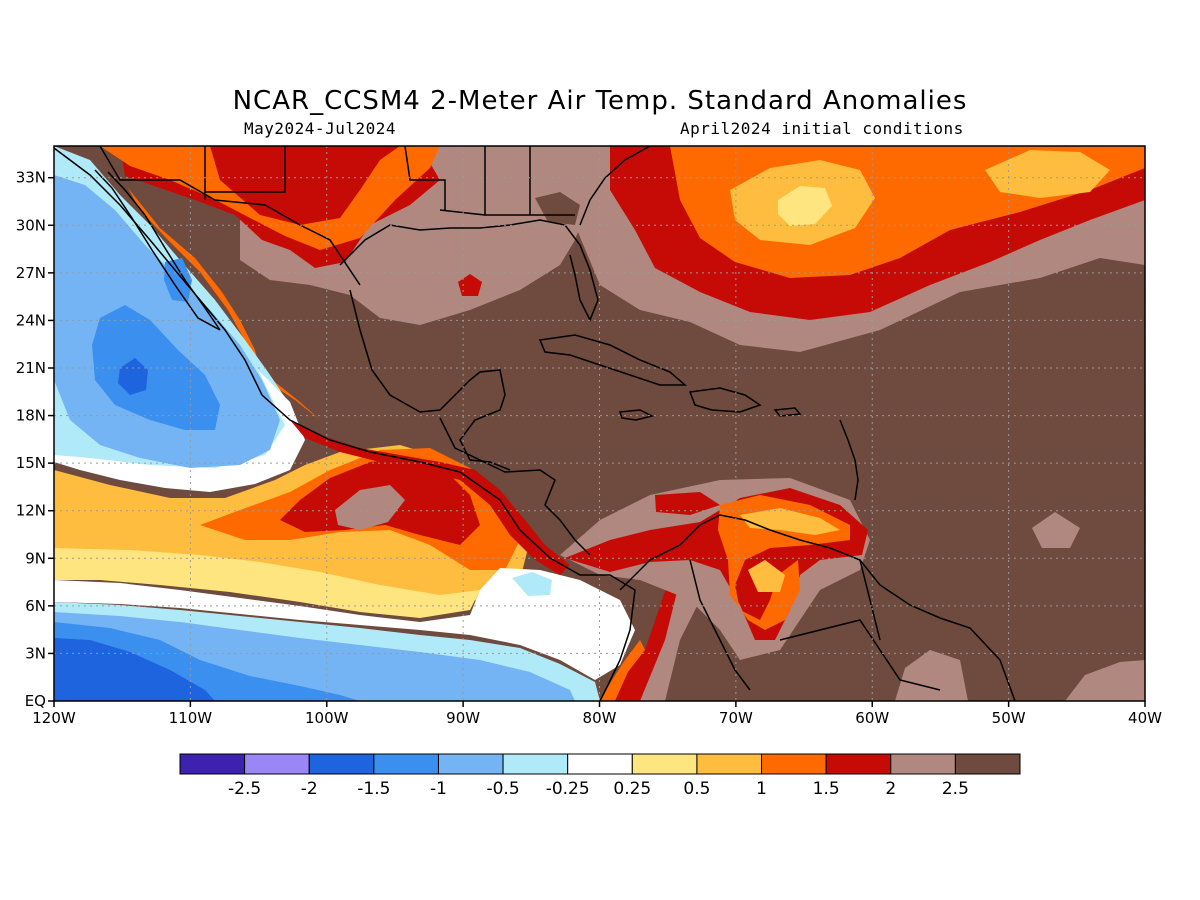  Describe the element at coordinates (1020, 606) in the screenshot. I see `guiana-light-brown` at that location.